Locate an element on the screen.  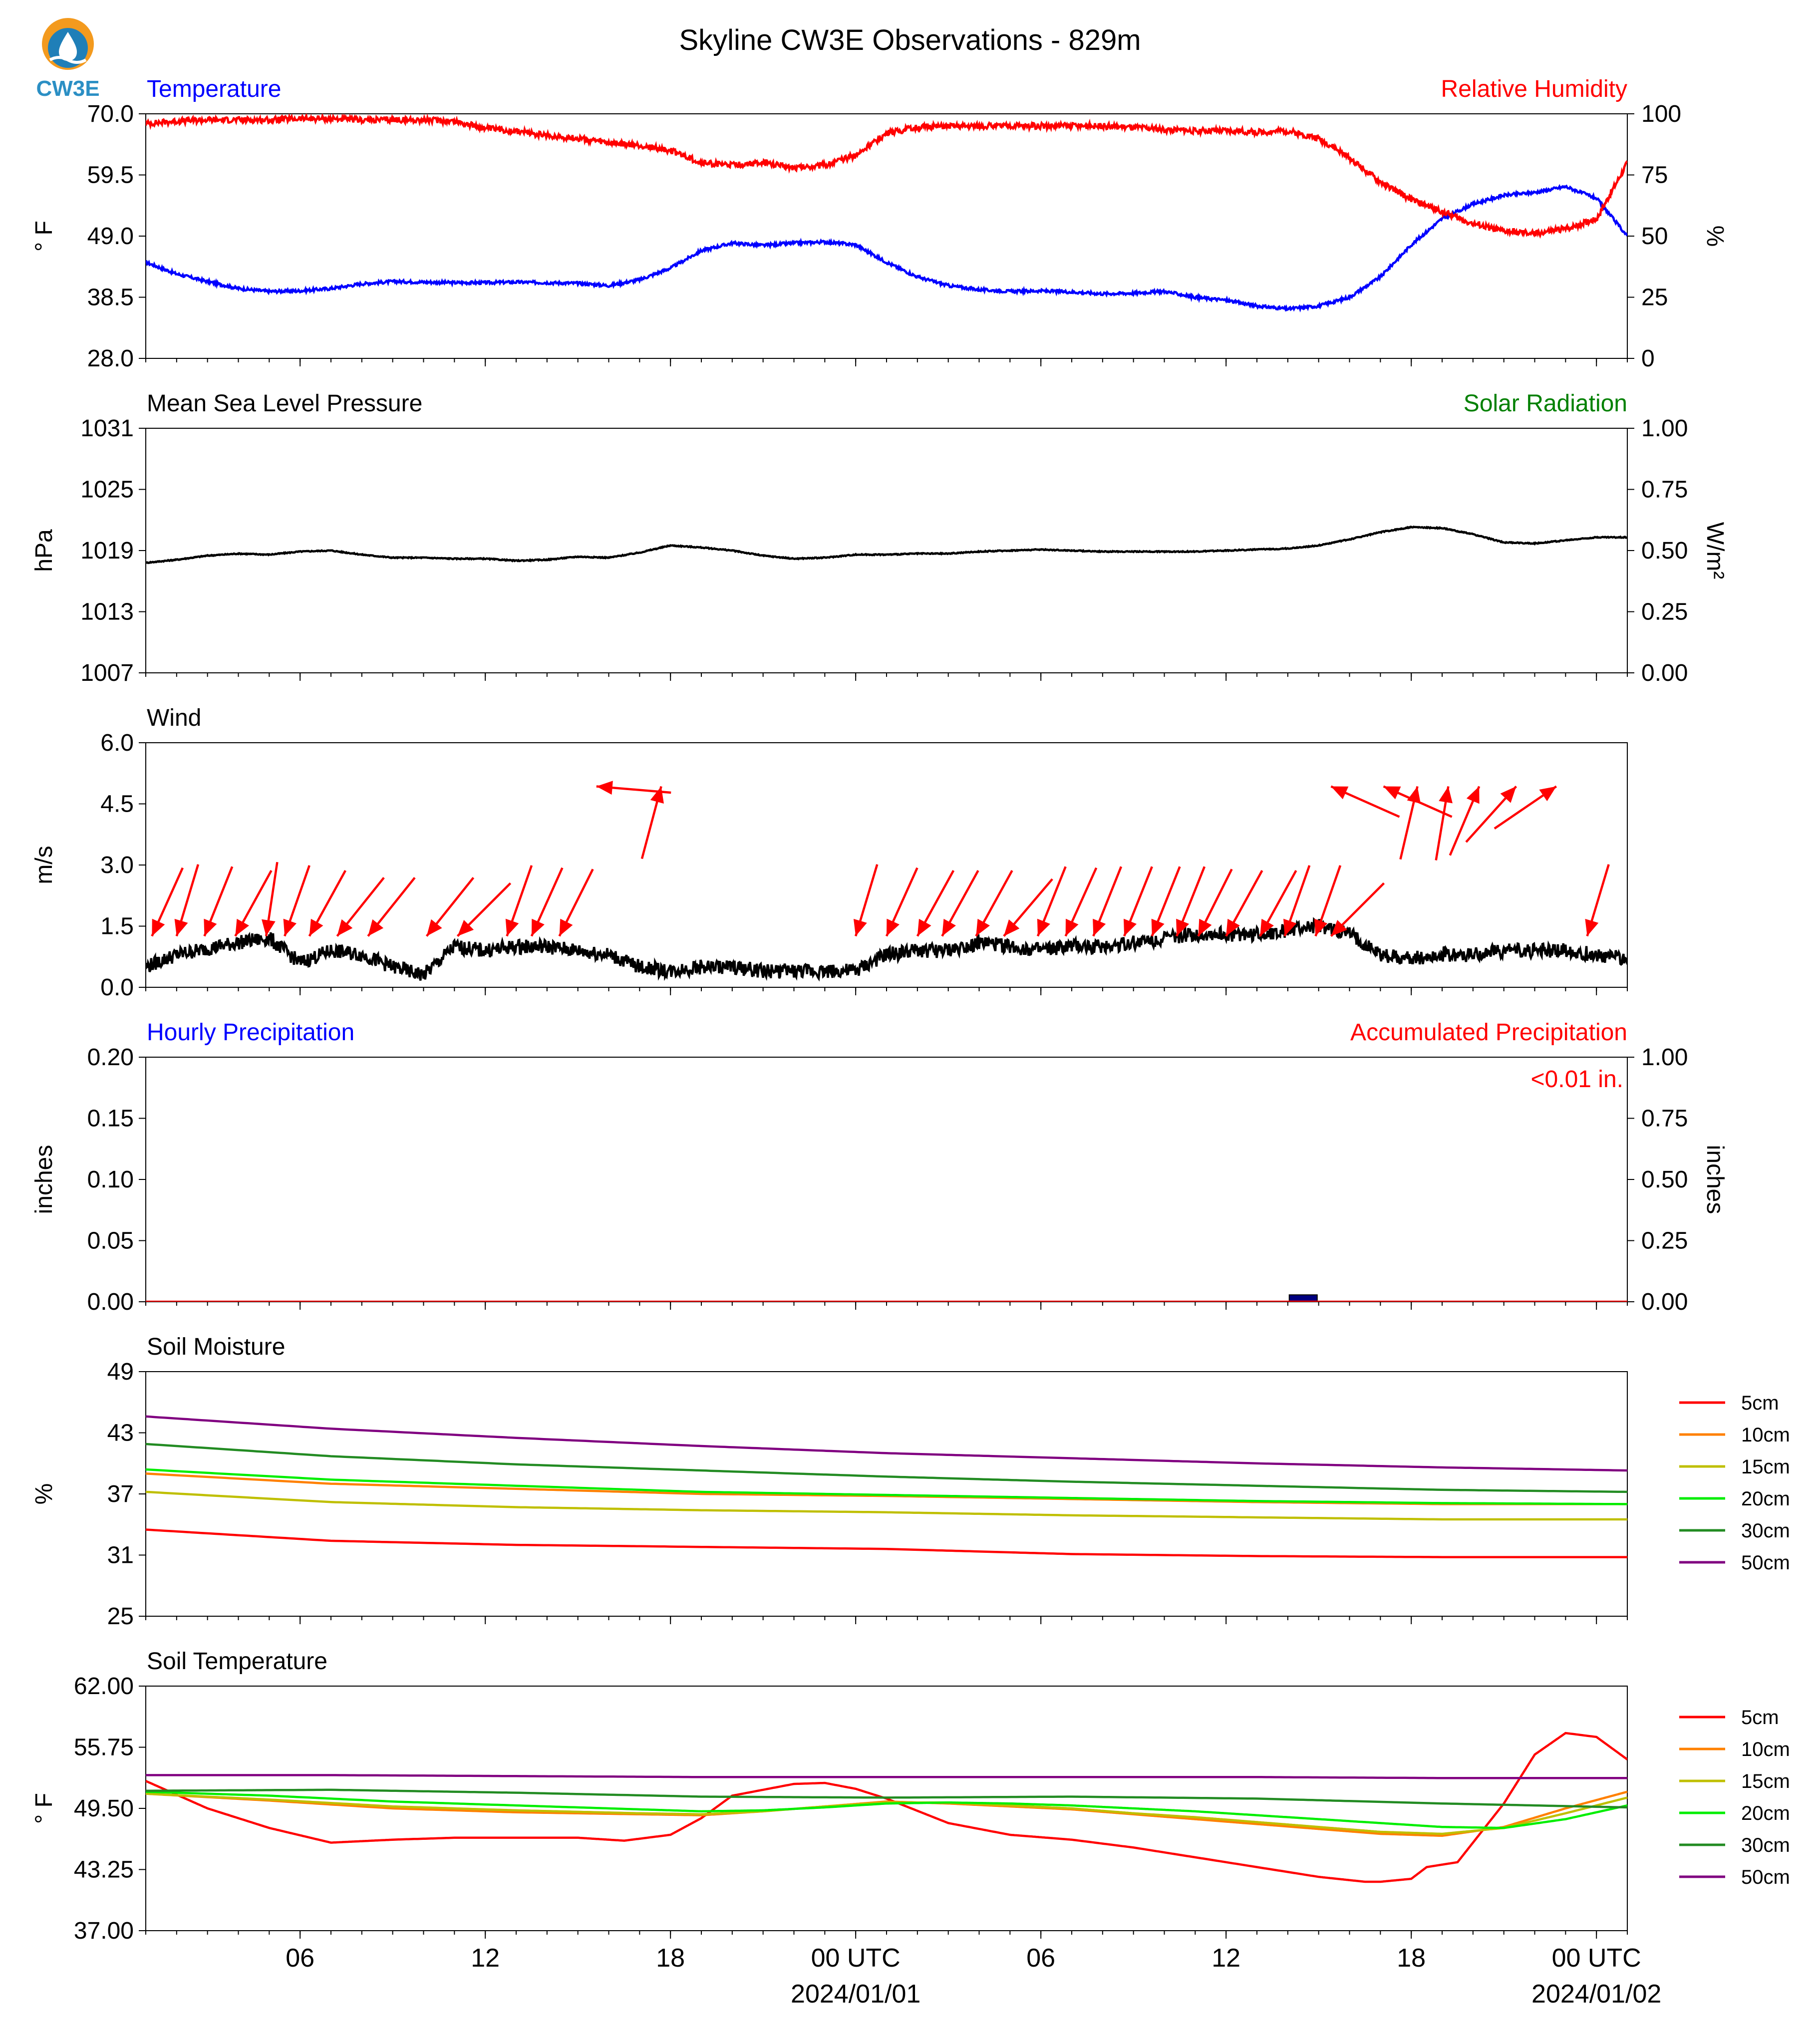
y-axis-label: % is located at coordinates (44, 1494).